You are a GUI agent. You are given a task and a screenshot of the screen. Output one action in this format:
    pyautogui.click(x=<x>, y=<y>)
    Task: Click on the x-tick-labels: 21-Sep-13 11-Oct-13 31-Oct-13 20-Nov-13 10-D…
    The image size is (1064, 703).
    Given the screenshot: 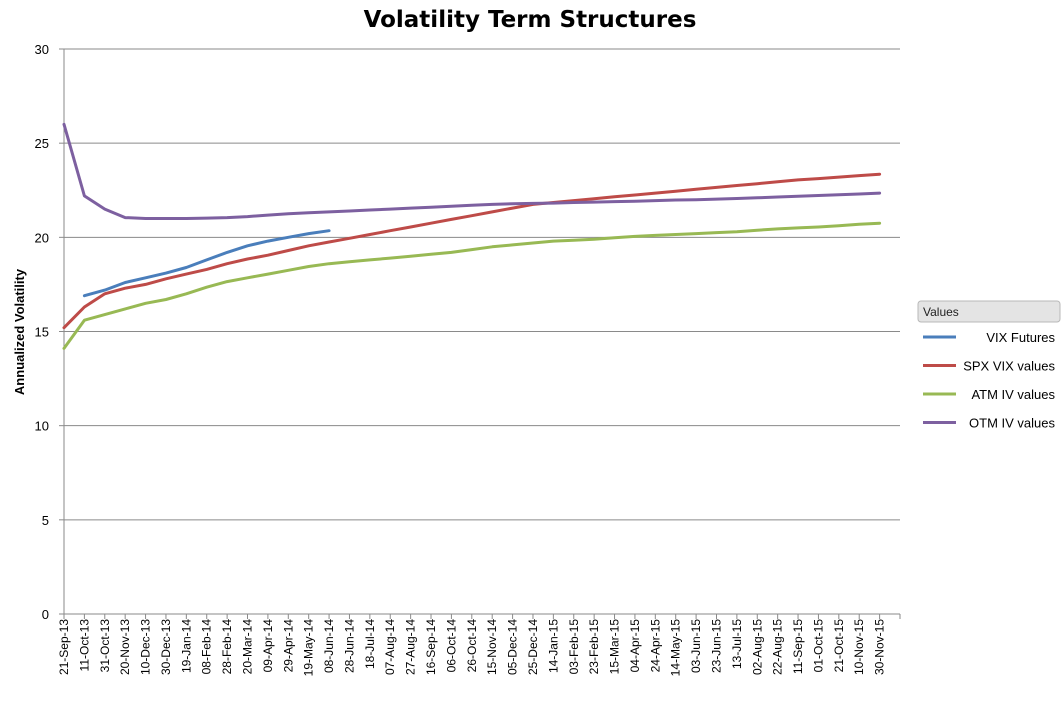 What is the action you would take?
    pyautogui.click(x=472, y=648)
    